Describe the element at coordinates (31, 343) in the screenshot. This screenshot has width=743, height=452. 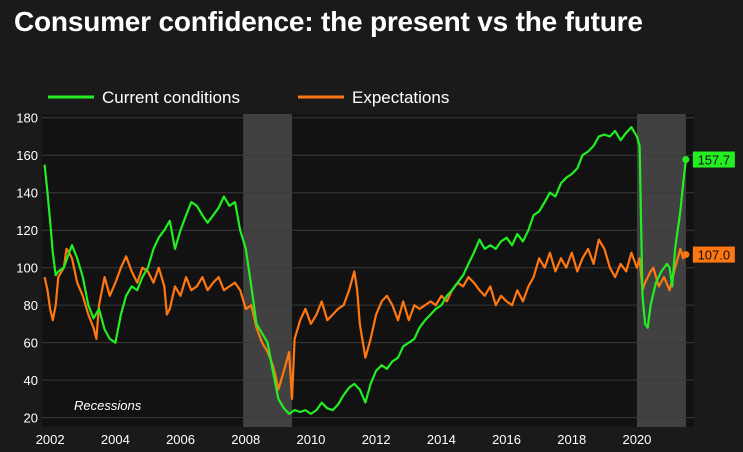
I see `y-tick-label-60: 60` at that location.